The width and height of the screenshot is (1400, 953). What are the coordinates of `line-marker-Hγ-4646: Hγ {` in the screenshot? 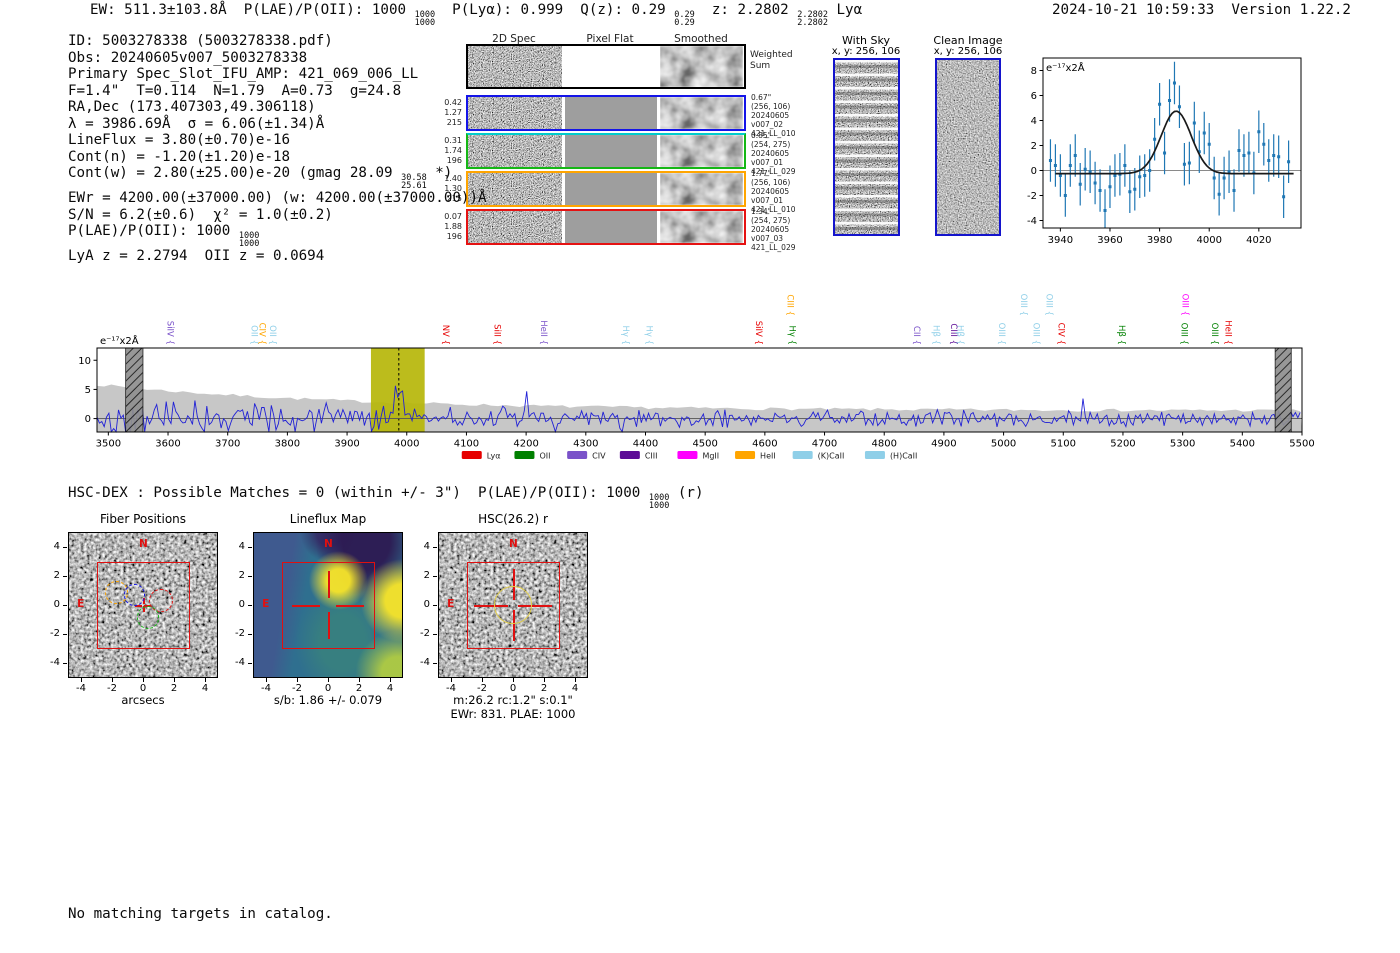 It's located at (791, 335).